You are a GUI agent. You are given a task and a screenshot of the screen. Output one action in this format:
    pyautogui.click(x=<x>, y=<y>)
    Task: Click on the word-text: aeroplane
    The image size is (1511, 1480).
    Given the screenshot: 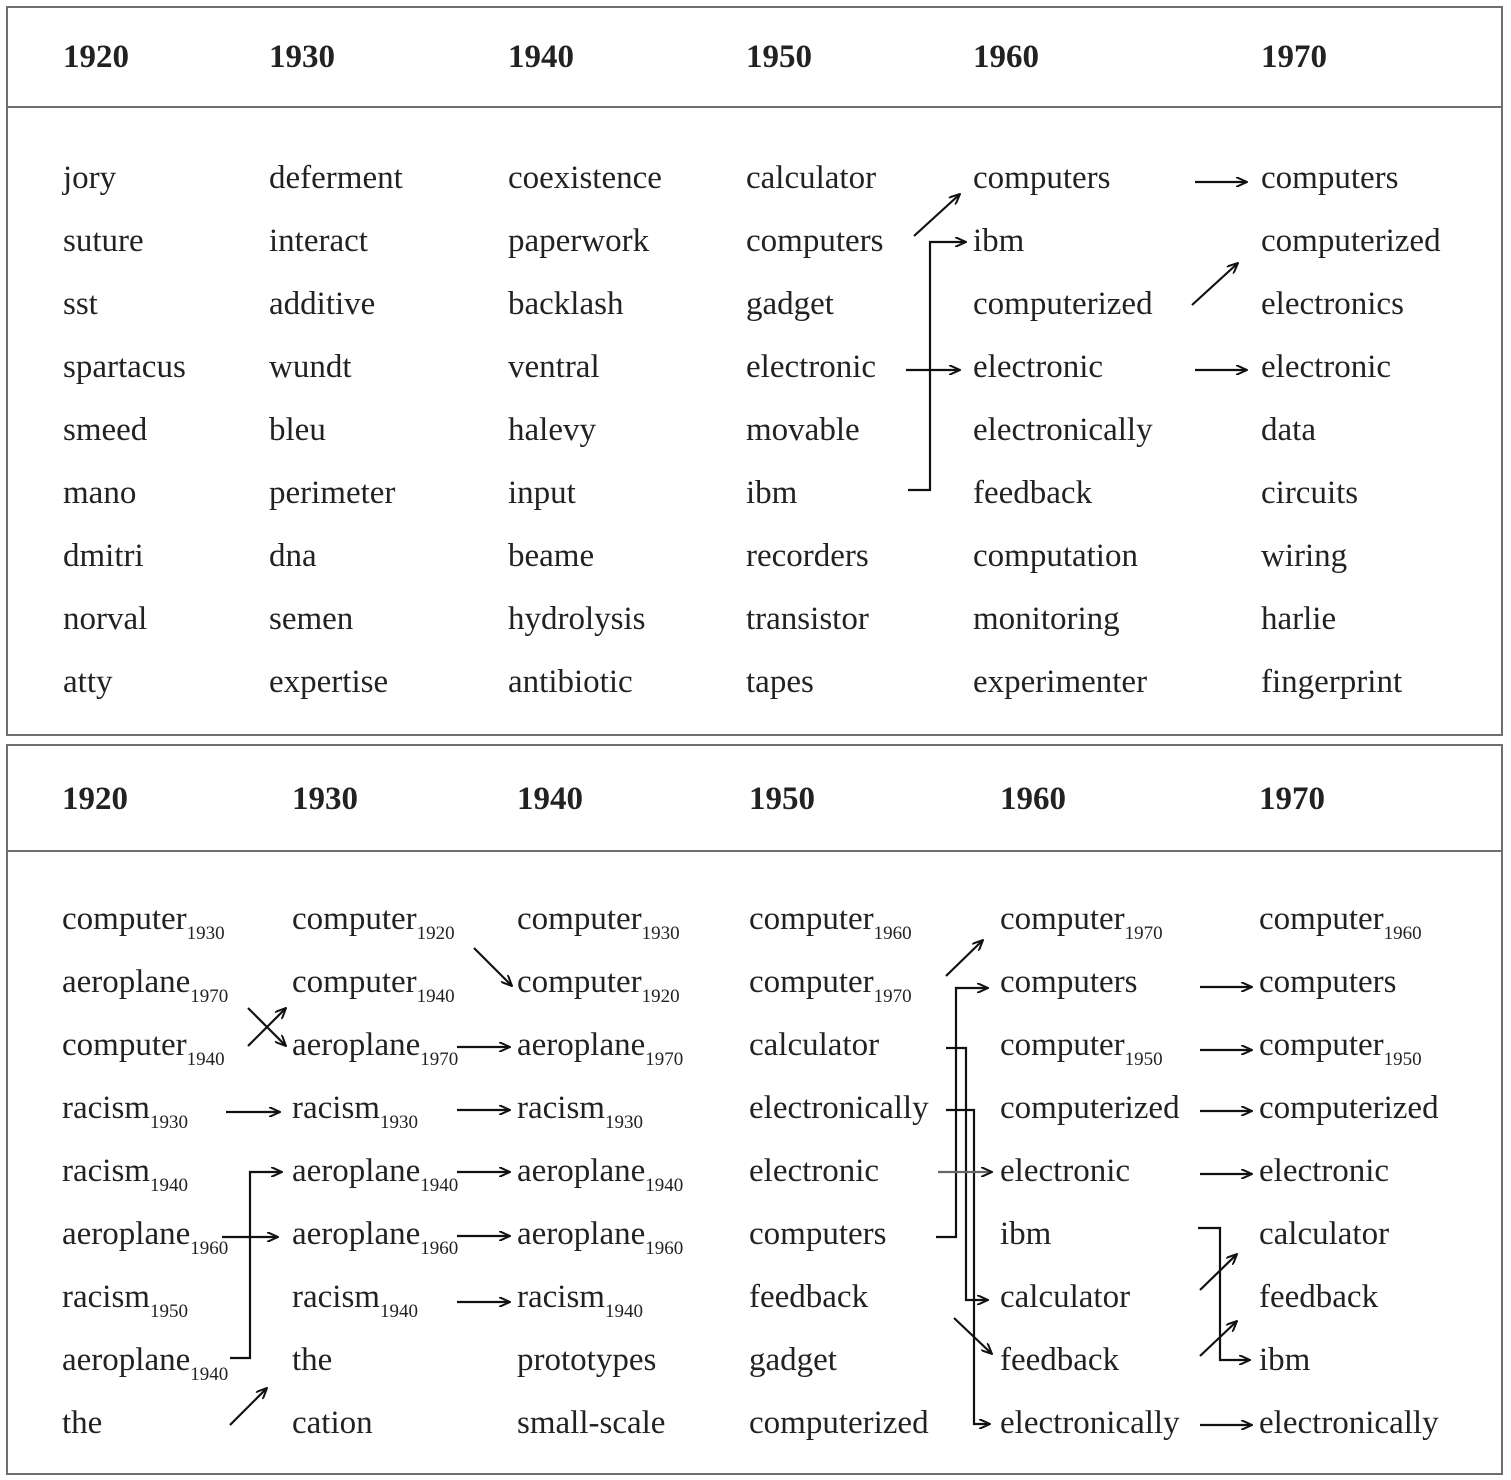 What is the action you would take?
    pyautogui.click(x=126, y=1234)
    